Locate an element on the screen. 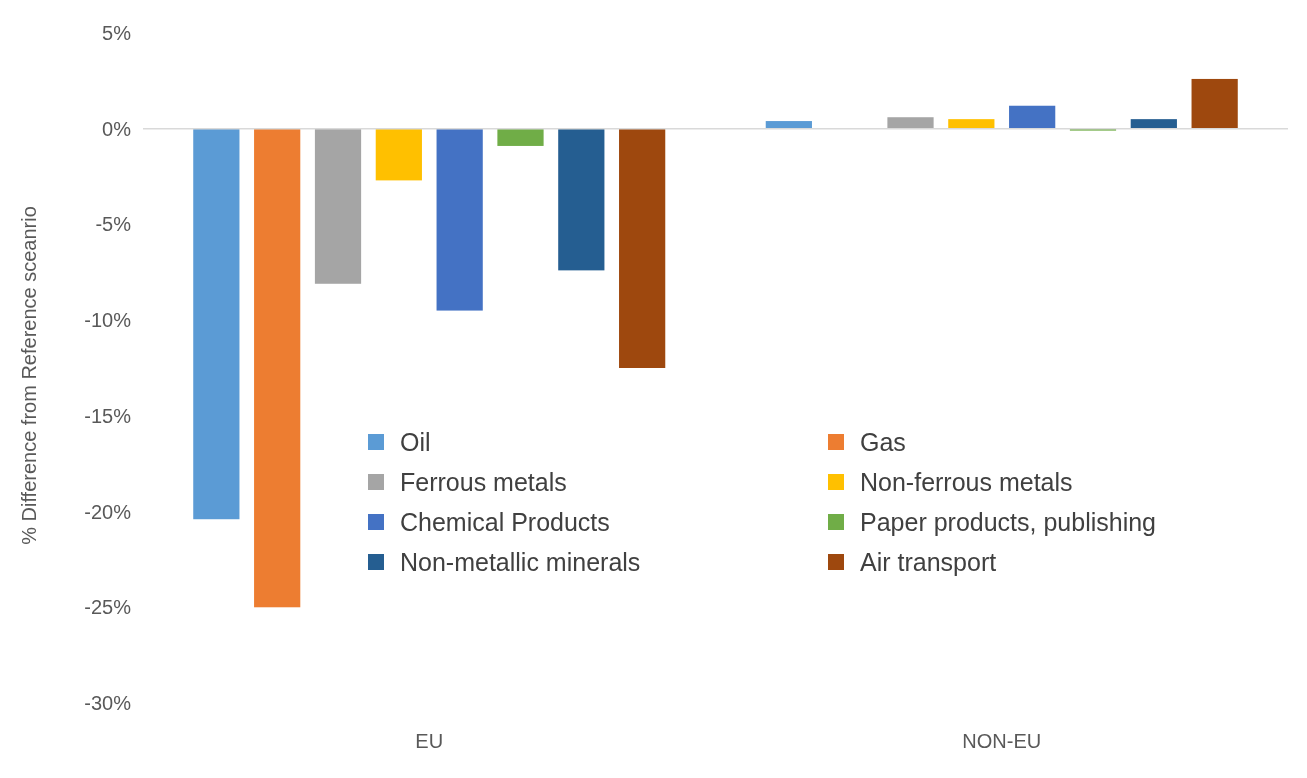 The image size is (1307, 778). y-axis-title: % Difference from Reference sceanrio is located at coordinates (29, 375).